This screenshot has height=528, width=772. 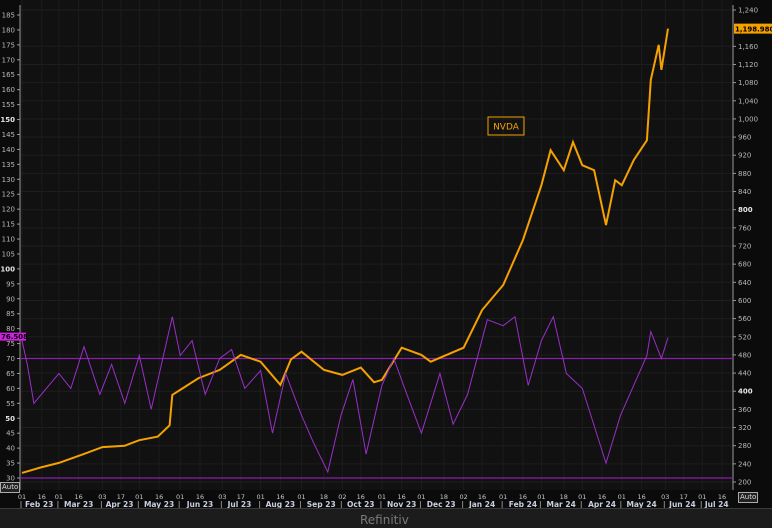 I want to click on left-tick-label: 175, so click(x=8, y=45).